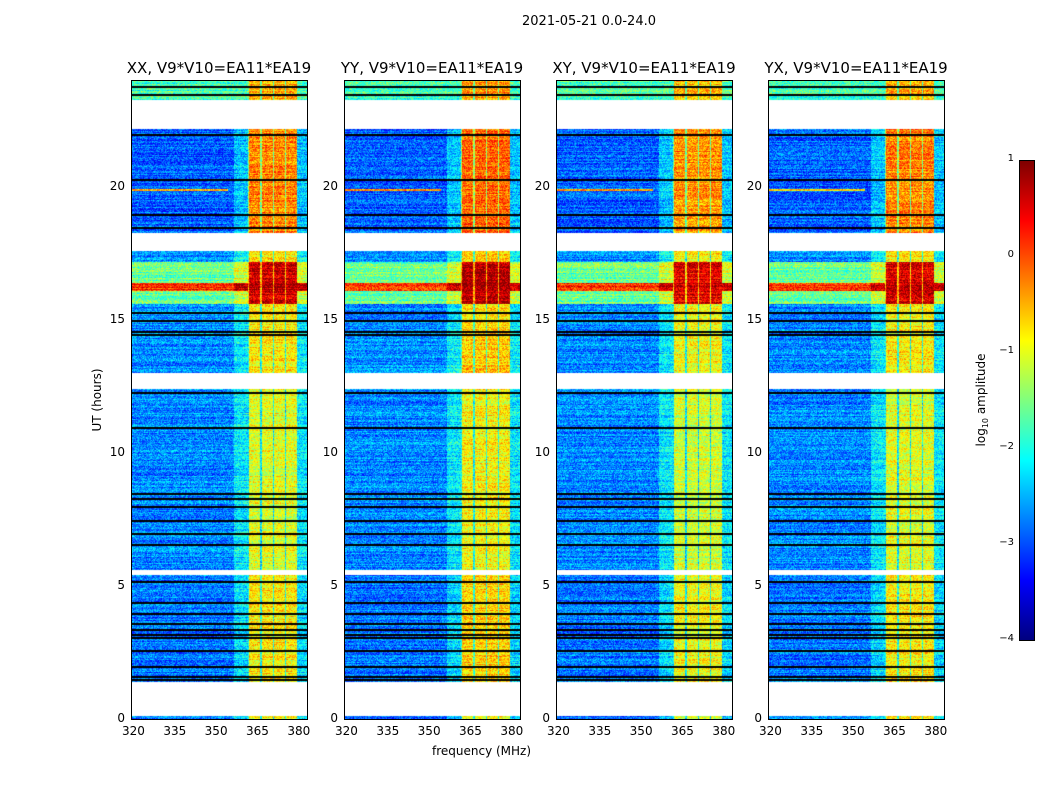 The width and height of the screenshot is (1050, 800). What do you see at coordinates (982, 400) in the screenshot?
I see `colorbar-label: log10 amplitude` at bounding box center [982, 400].